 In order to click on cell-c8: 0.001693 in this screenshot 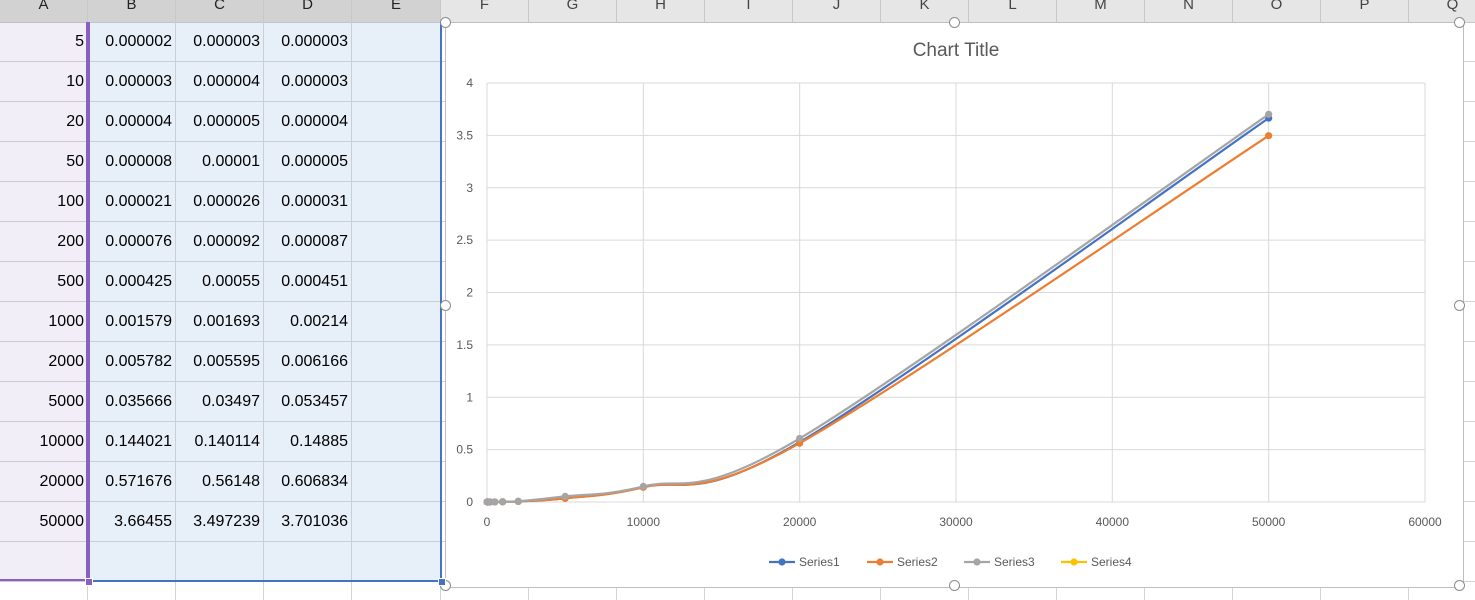, I will do `click(226, 321)`.